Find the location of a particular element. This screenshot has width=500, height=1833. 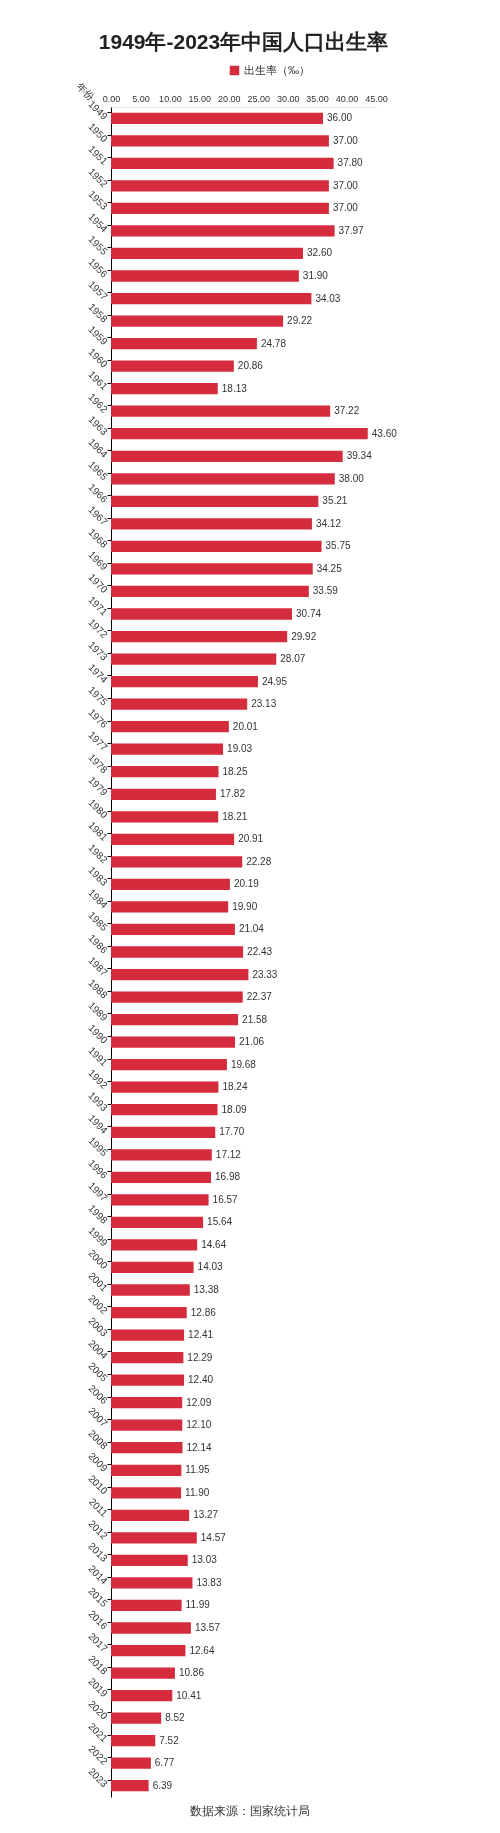

data-label: 11.99 is located at coordinates (198, 1605).